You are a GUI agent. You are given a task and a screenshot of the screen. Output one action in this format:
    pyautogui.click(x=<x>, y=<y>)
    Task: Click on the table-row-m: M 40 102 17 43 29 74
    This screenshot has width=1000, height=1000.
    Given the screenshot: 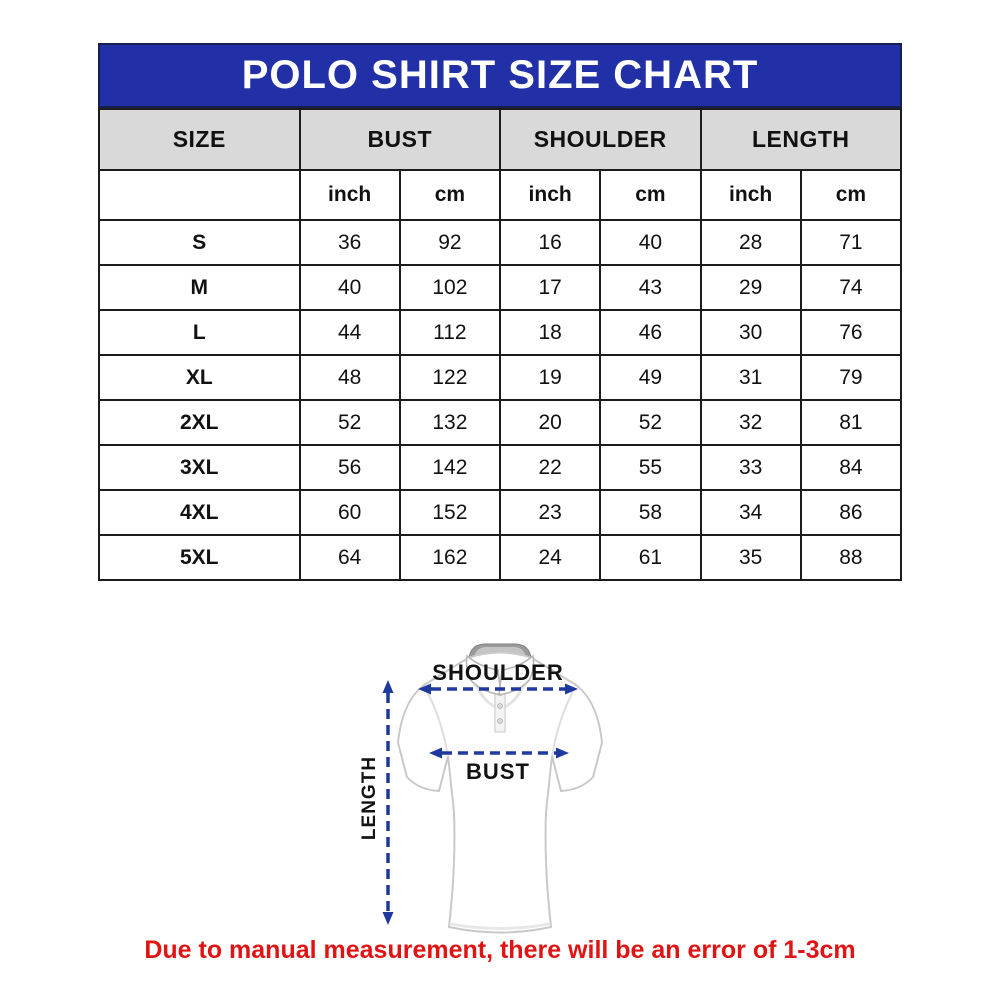 What is the action you would take?
    pyautogui.click(x=500, y=287)
    